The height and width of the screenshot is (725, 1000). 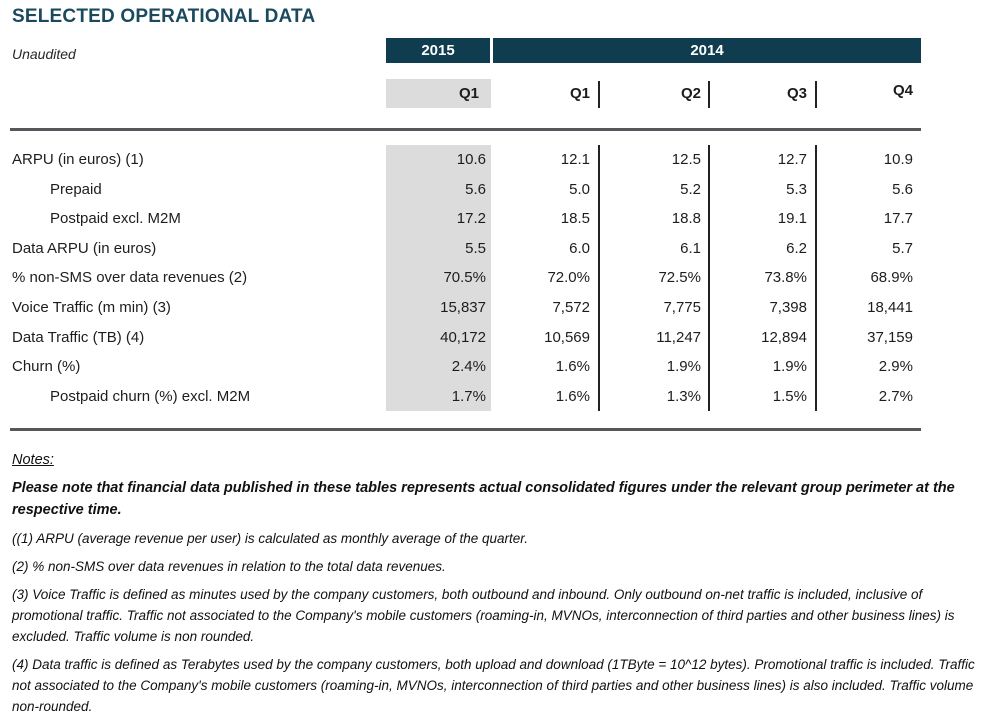 What do you see at coordinates (895, 367) in the screenshot?
I see `cell-value: 2.9%` at bounding box center [895, 367].